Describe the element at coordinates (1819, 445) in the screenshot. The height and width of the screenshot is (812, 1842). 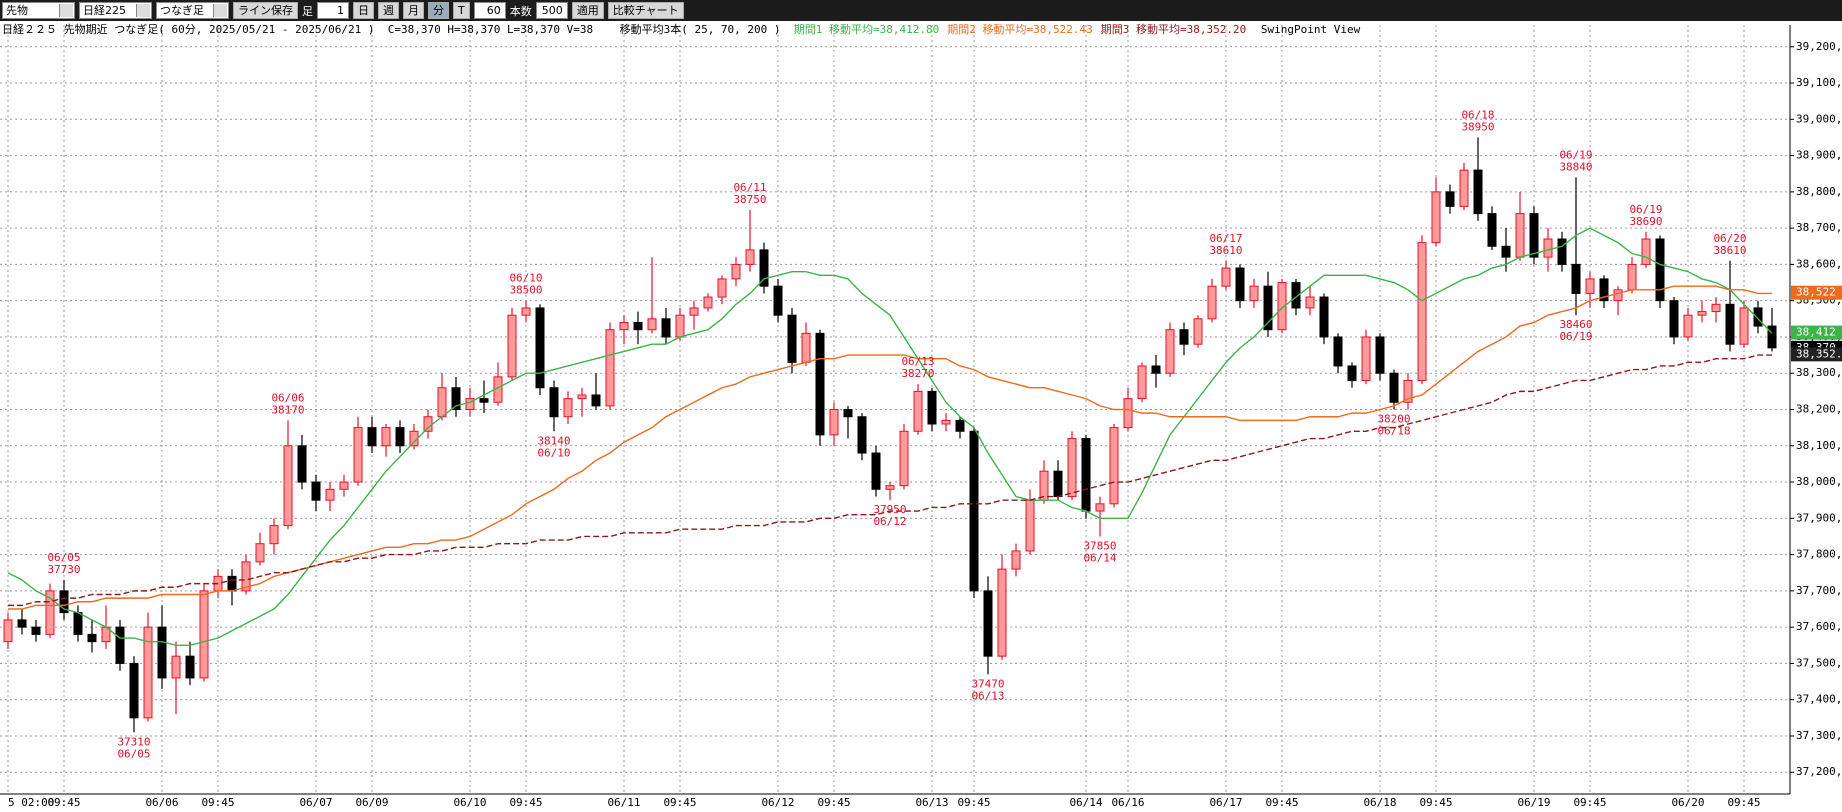
I see `y-tick-label: 38,100,-` at that location.